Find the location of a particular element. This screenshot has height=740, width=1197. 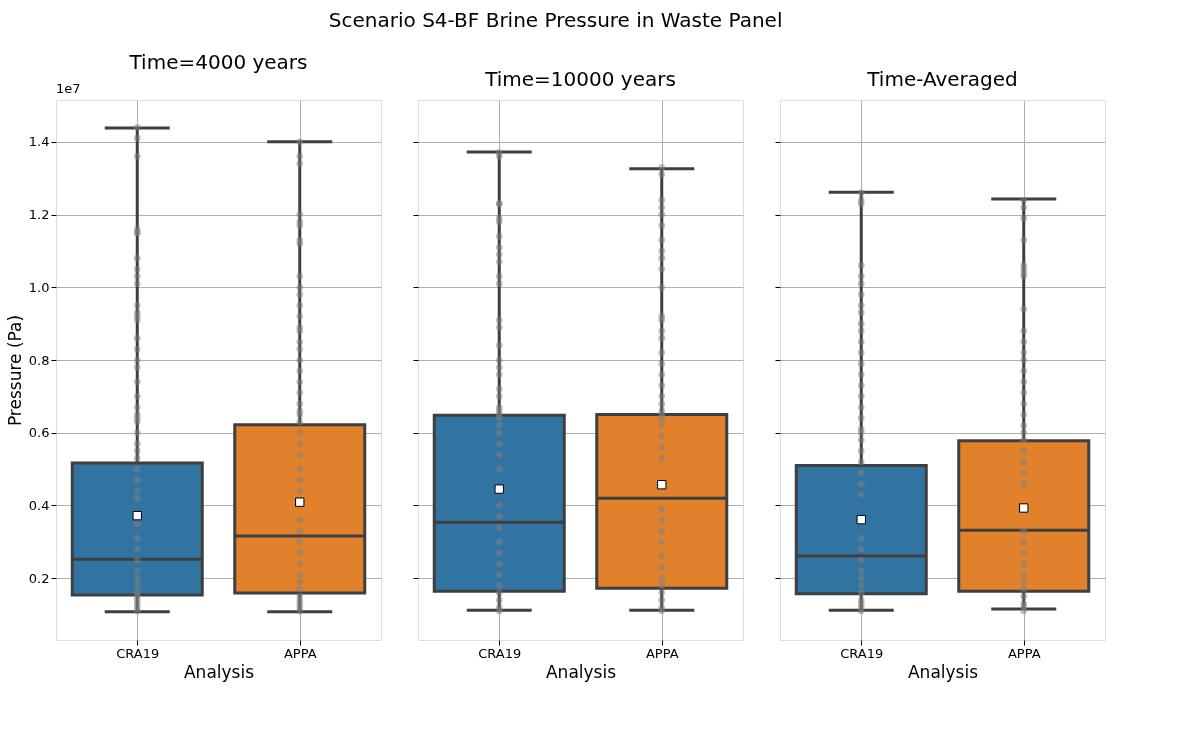

text: 1e7 is located at coordinates (68, 88).